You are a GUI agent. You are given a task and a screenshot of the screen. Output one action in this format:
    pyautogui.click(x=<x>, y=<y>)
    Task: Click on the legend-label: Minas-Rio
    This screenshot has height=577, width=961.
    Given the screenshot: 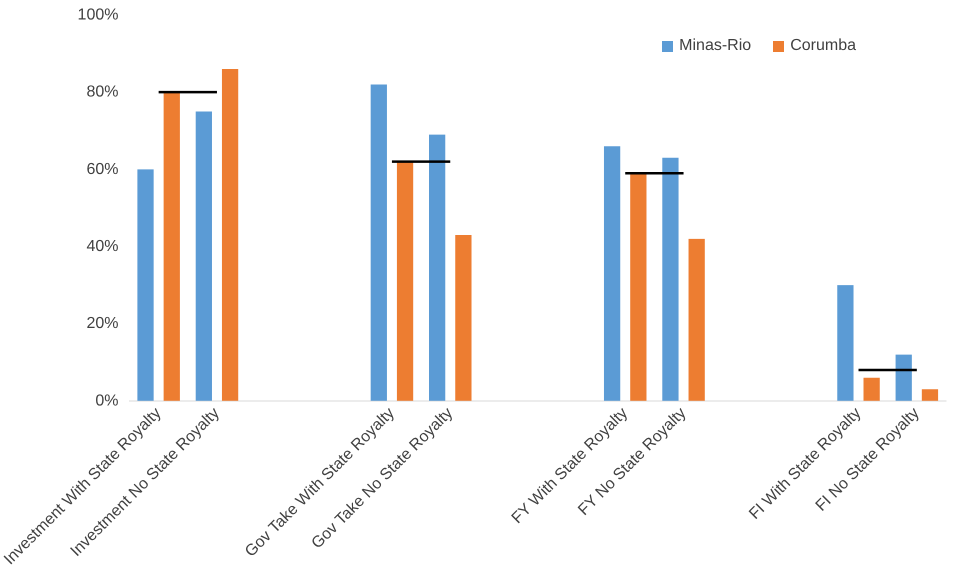 What is the action you would take?
    pyautogui.click(x=715, y=46)
    